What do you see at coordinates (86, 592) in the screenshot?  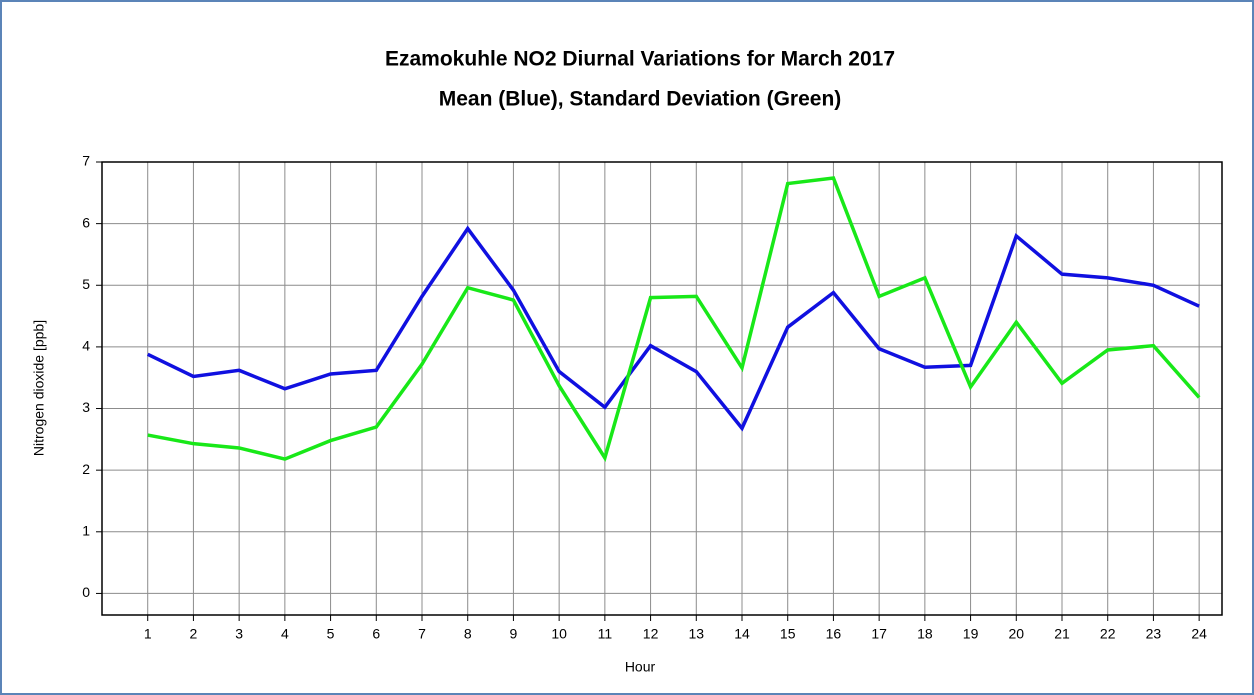 I see `y-tick-label: 0` at bounding box center [86, 592].